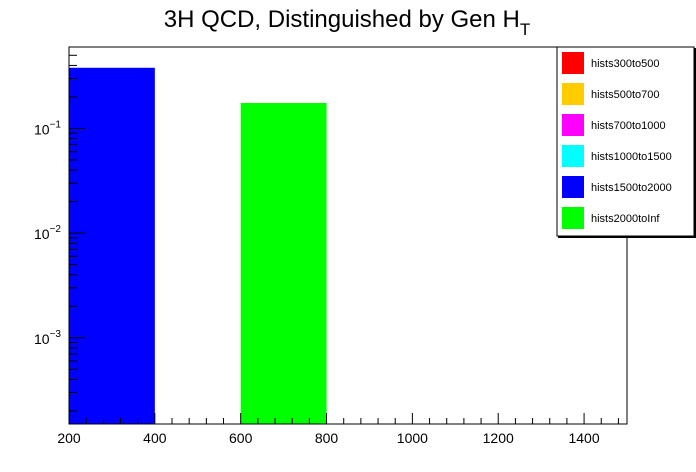 Image resolution: width=696 pixels, height=472 pixels. What do you see at coordinates (112, 245) in the screenshot?
I see `bar-hists1500to2000` at bounding box center [112, 245].